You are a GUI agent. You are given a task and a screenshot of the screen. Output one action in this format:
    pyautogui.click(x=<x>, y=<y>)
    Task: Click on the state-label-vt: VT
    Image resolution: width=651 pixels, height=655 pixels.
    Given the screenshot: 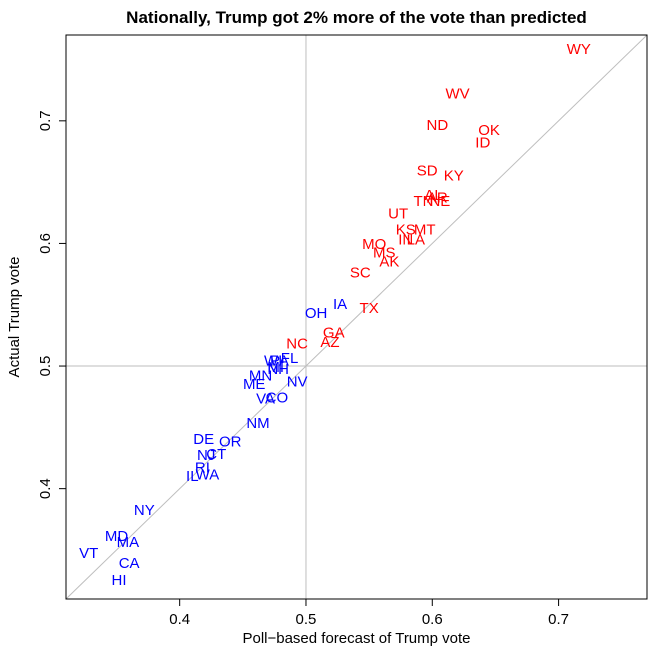 What is the action you would take?
    pyautogui.click(x=88, y=553)
    